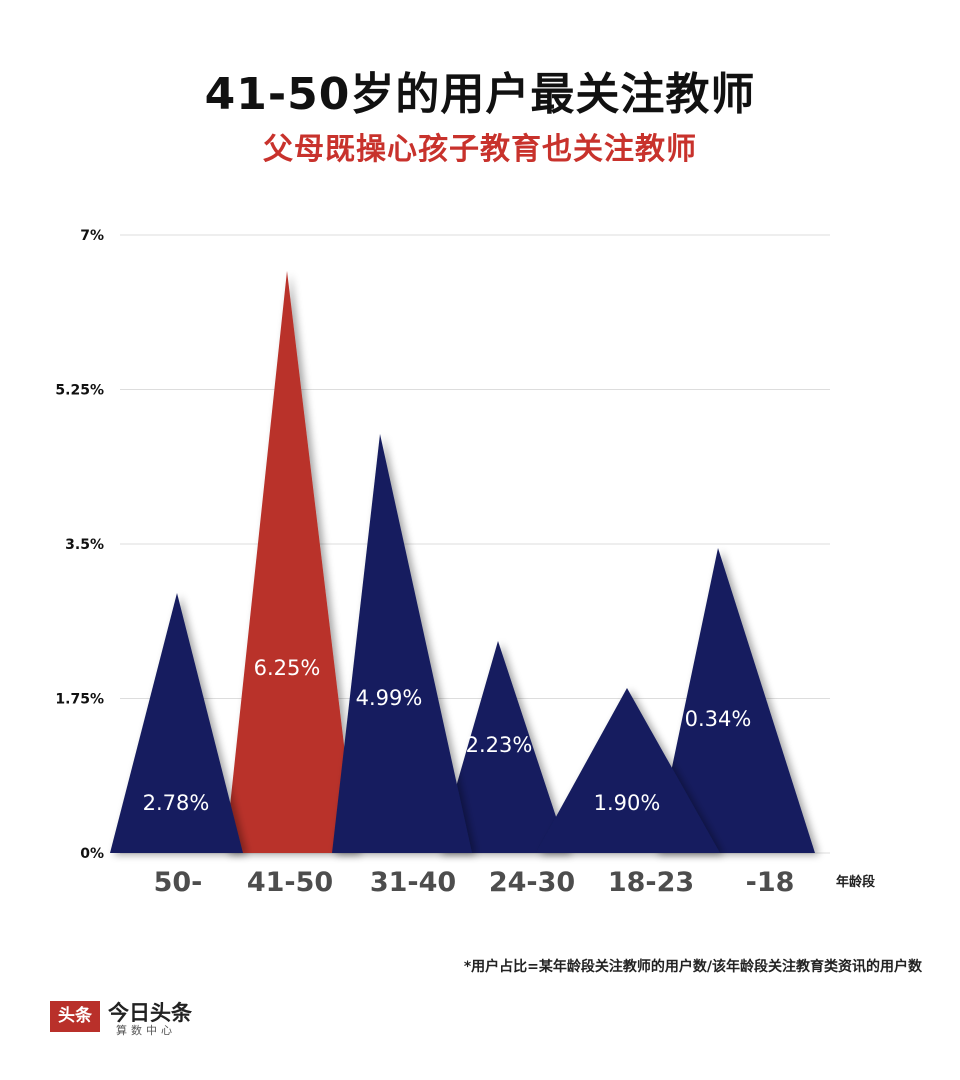 The height and width of the screenshot is (1080, 960). I want to click on data-label: 2.23%, so click(499, 745).